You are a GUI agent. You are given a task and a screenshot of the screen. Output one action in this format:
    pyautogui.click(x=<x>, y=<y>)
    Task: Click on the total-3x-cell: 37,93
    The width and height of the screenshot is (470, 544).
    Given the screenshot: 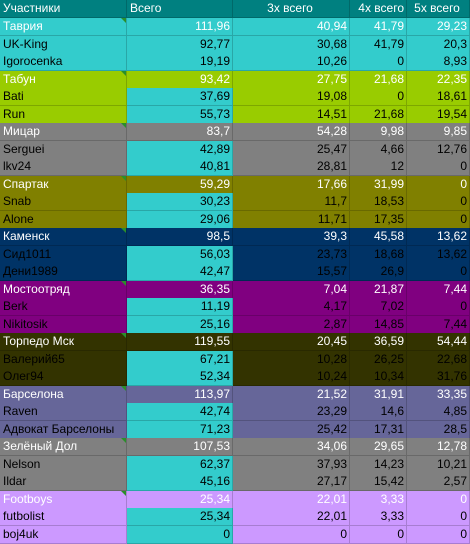 What is the action you would take?
    pyautogui.click(x=291, y=465)
    